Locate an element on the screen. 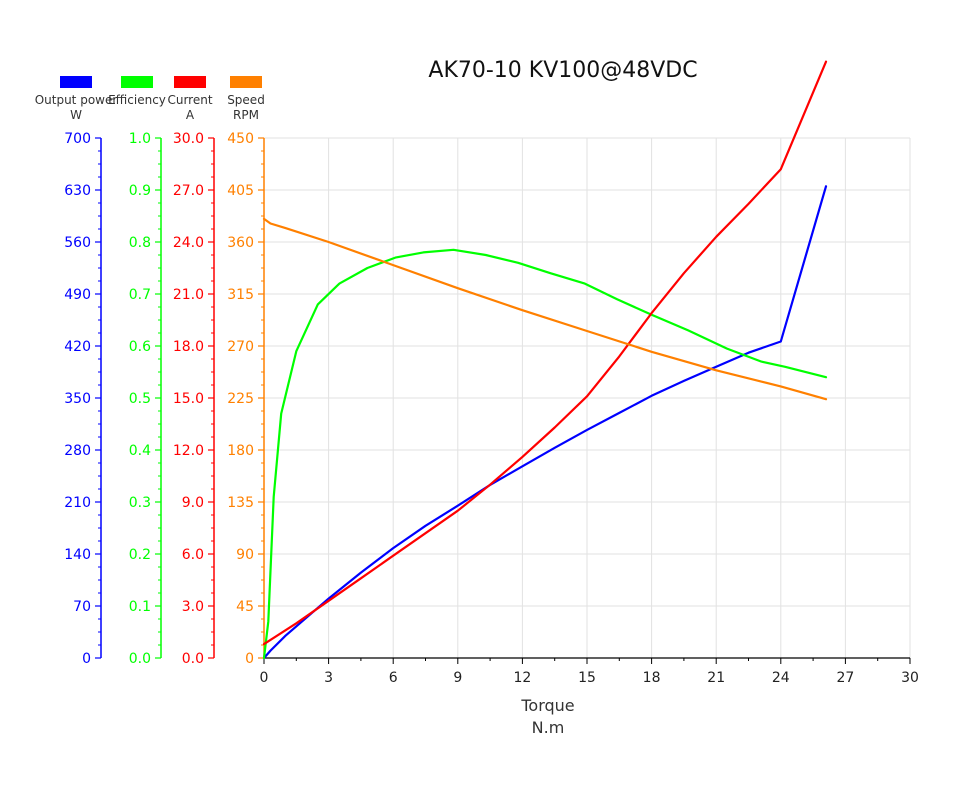 The height and width of the screenshot is (798, 971). x-axis: 0 3 6 9 12 15 18 21 24 27 30 is located at coordinates (589, 671).